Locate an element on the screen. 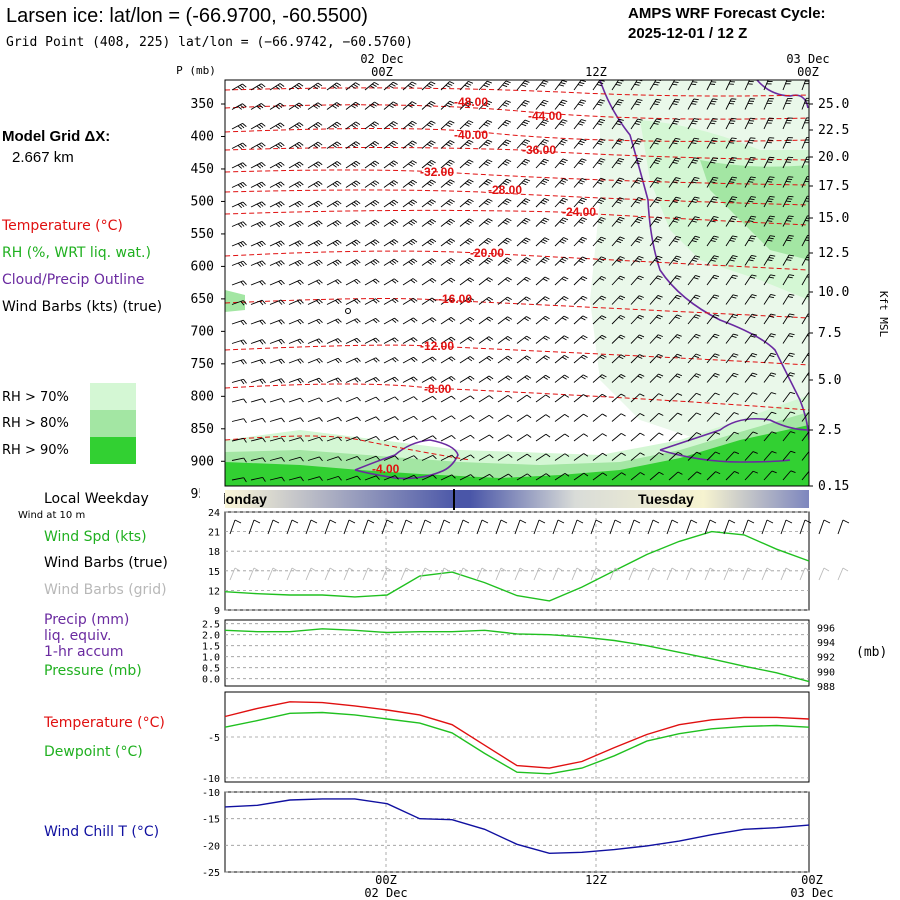  y2-tick-label: 988 is located at coordinates (826, 687).